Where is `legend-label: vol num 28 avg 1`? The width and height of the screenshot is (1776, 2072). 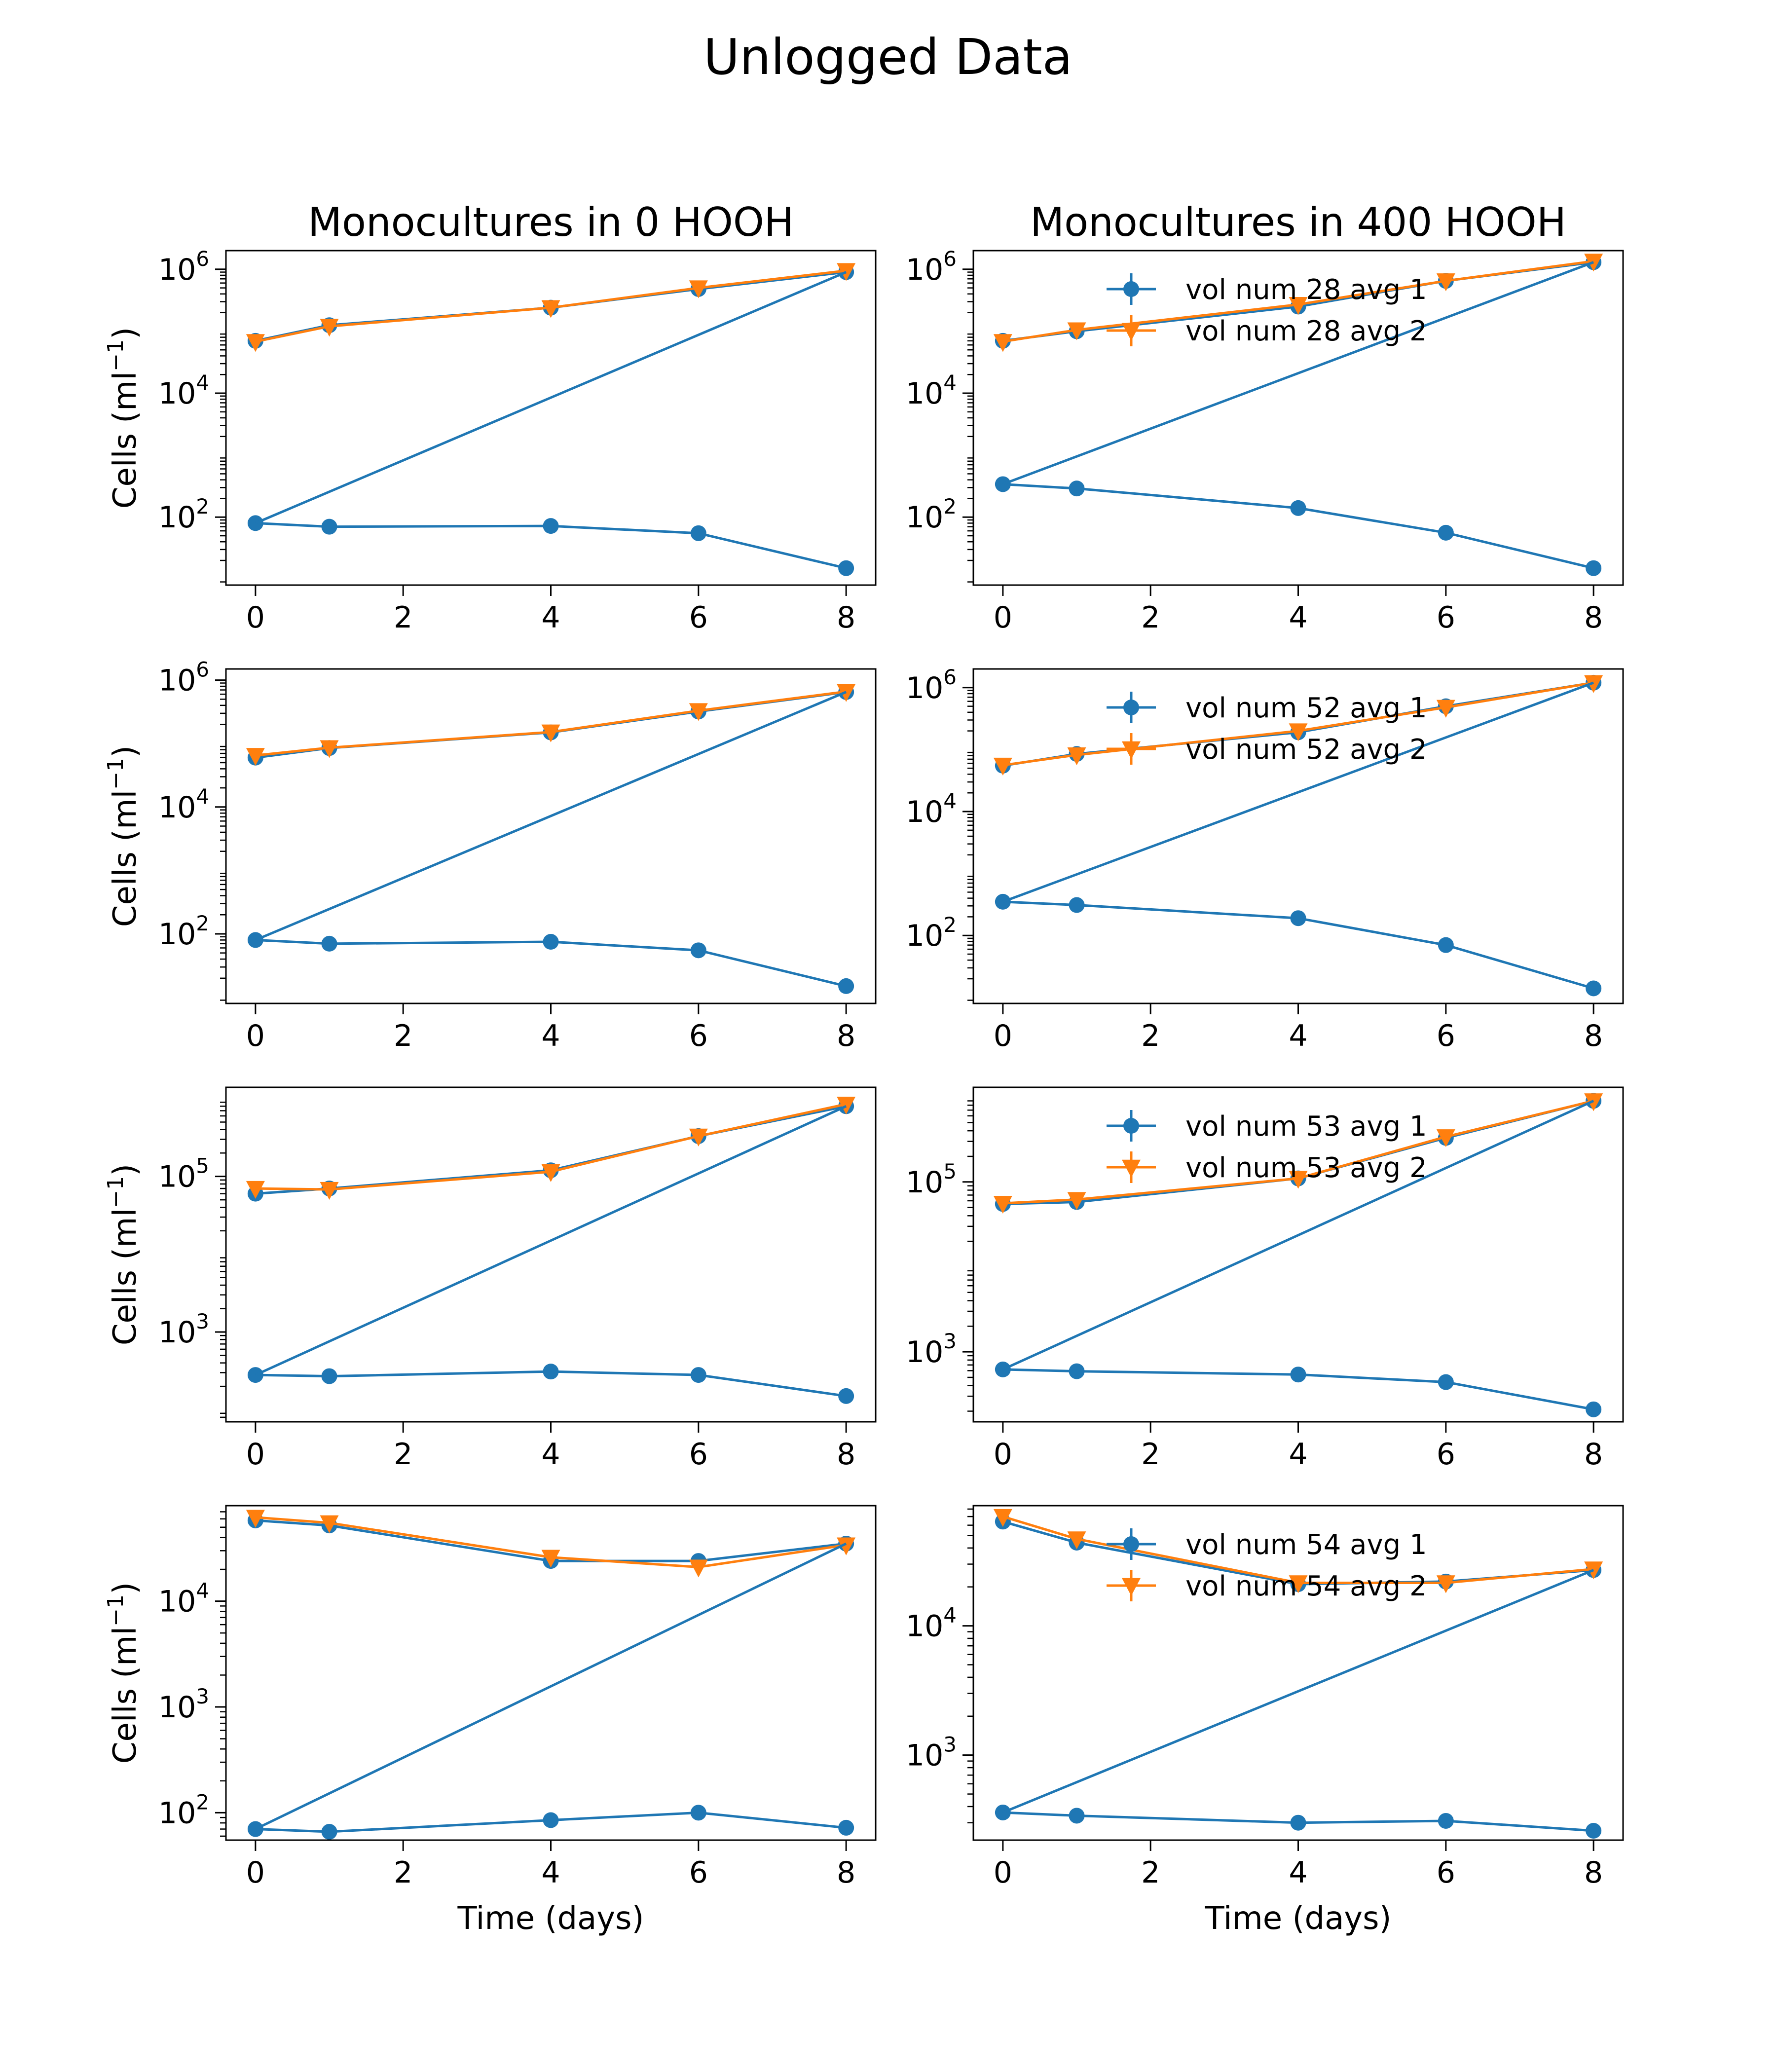
legend-label: vol num 28 avg 1 is located at coordinates (1306, 290).